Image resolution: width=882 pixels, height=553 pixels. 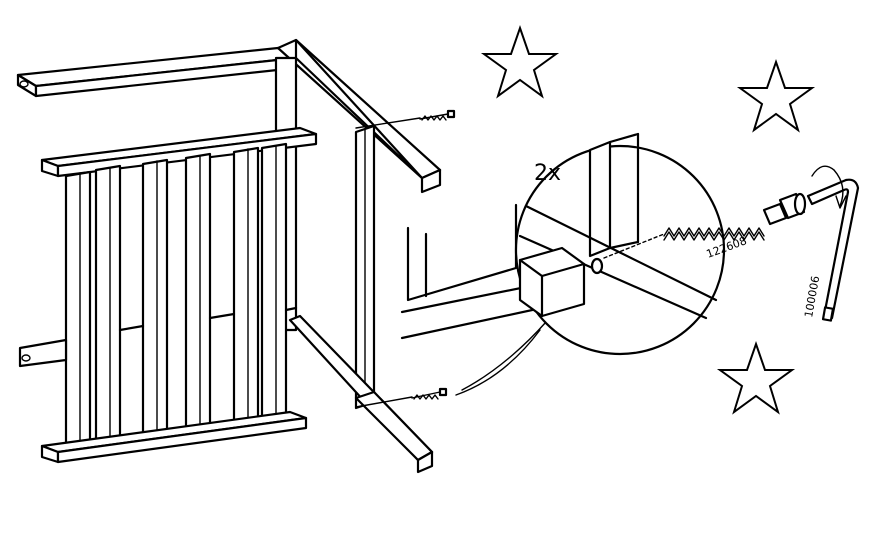 I want to click on rotate-arrow-icon, so click(x=829, y=187).